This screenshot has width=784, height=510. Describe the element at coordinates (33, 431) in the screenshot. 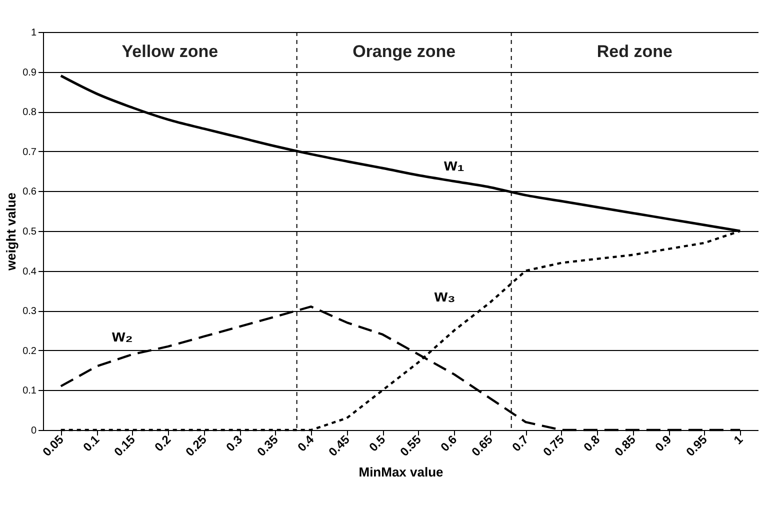

I see `y-tick-label: 0` at that location.